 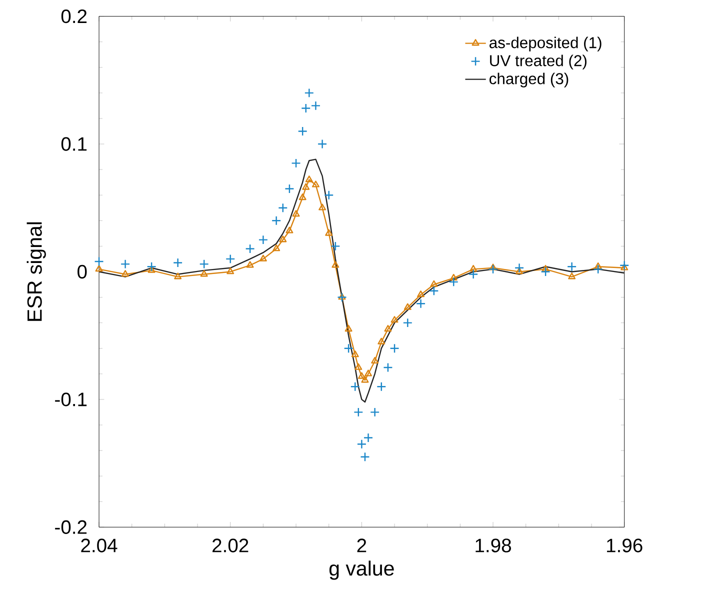 What do you see at coordinates (493, 545) in the screenshot?
I see `x-tick-label: 1.98` at bounding box center [493, 545].